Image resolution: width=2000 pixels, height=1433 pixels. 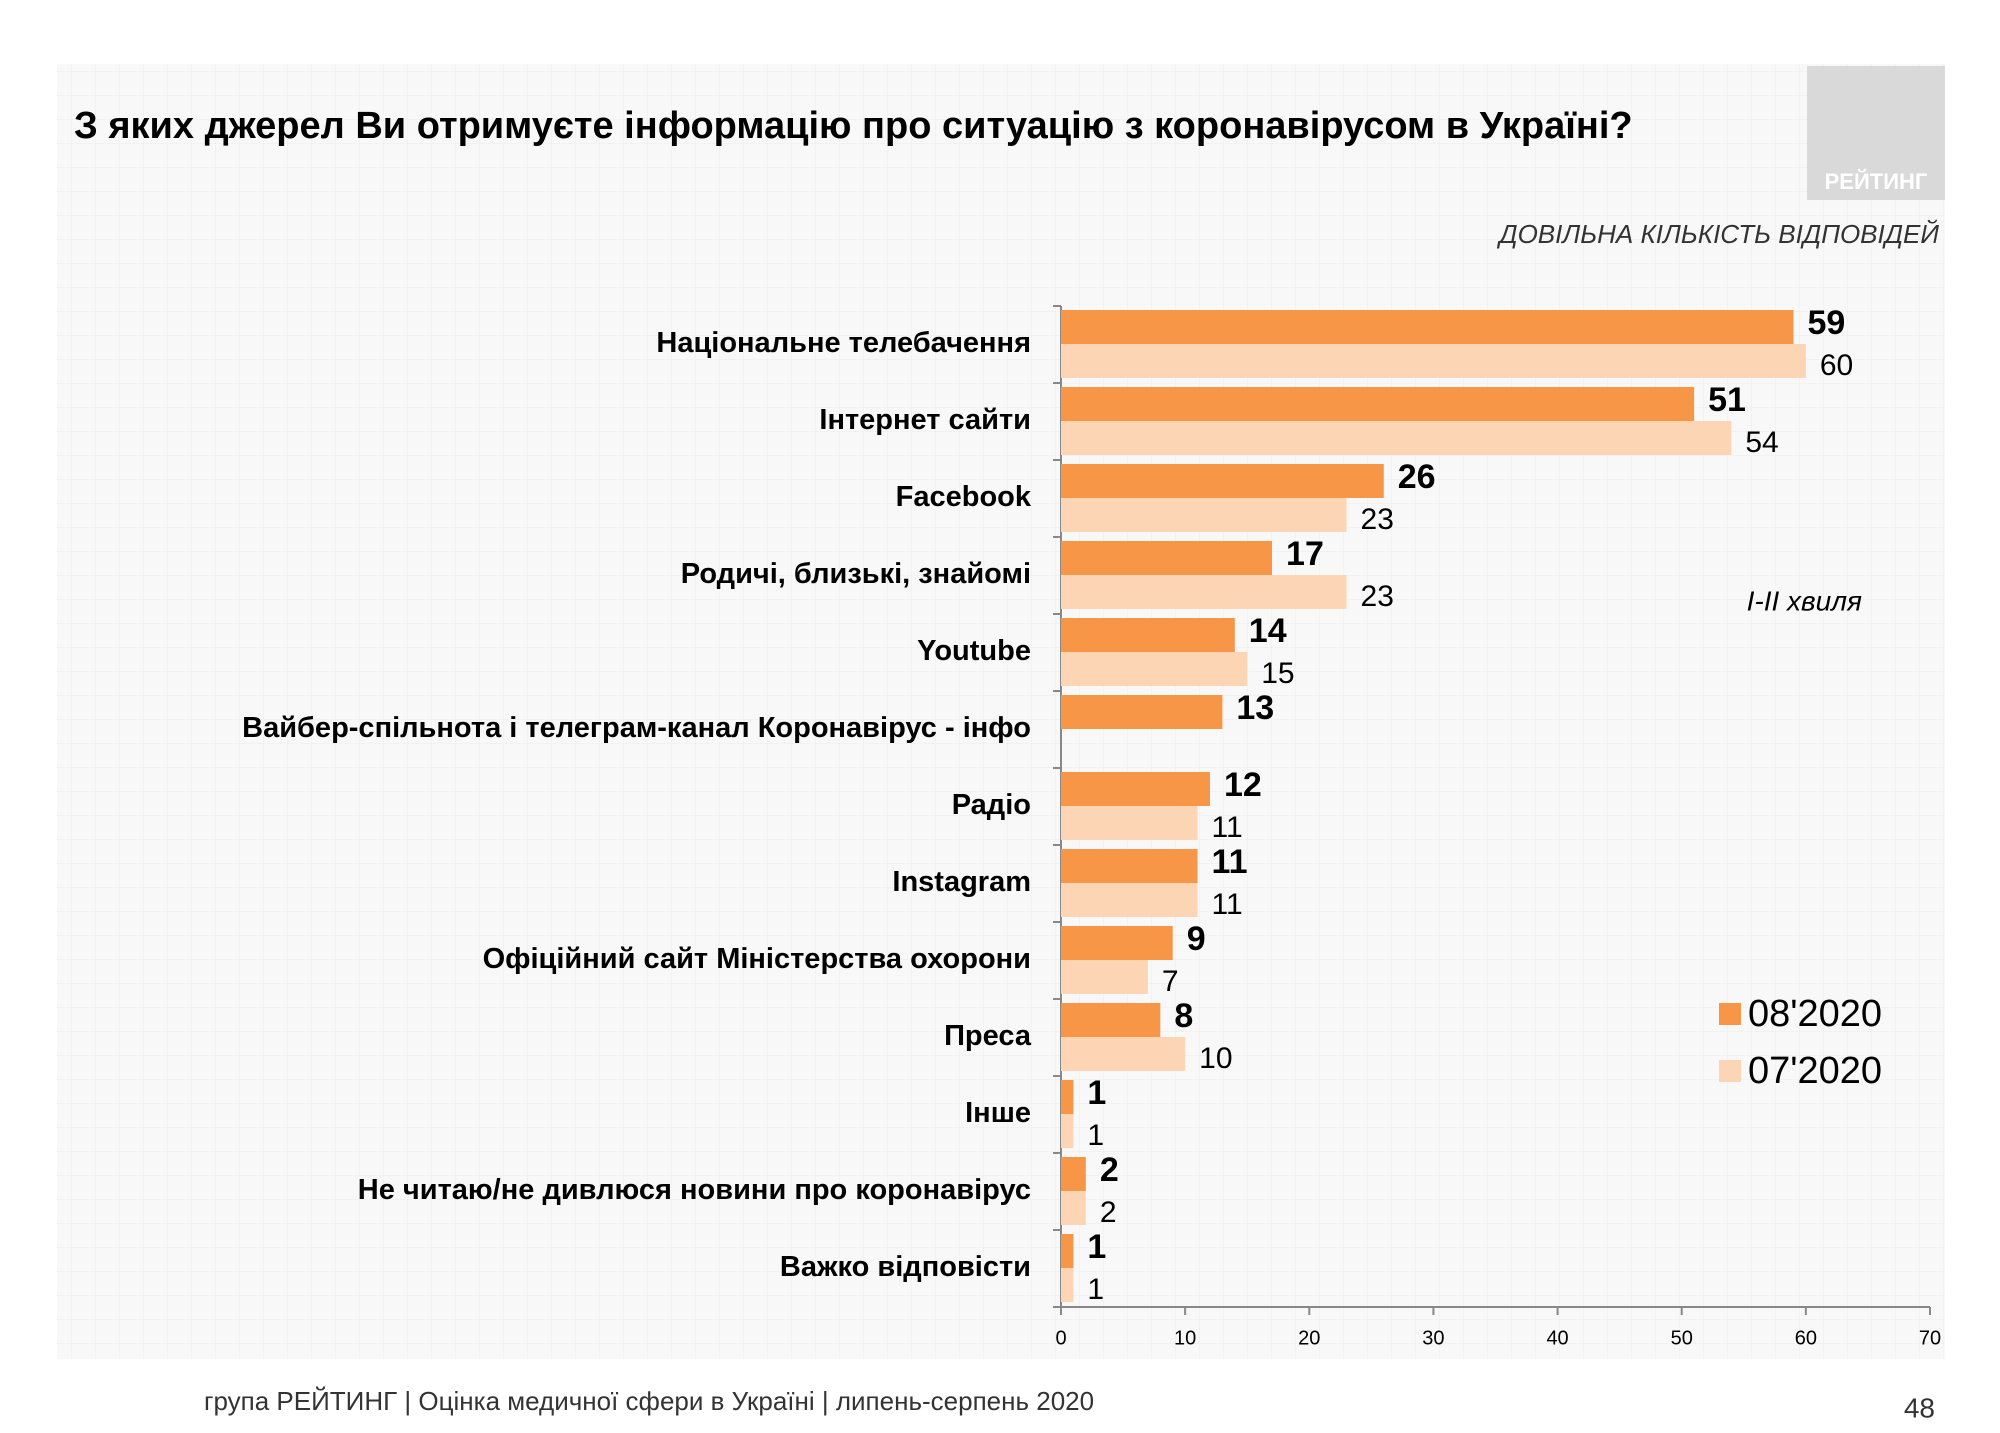 I want to click on value-label: 14, so click(x=1268, y=631).